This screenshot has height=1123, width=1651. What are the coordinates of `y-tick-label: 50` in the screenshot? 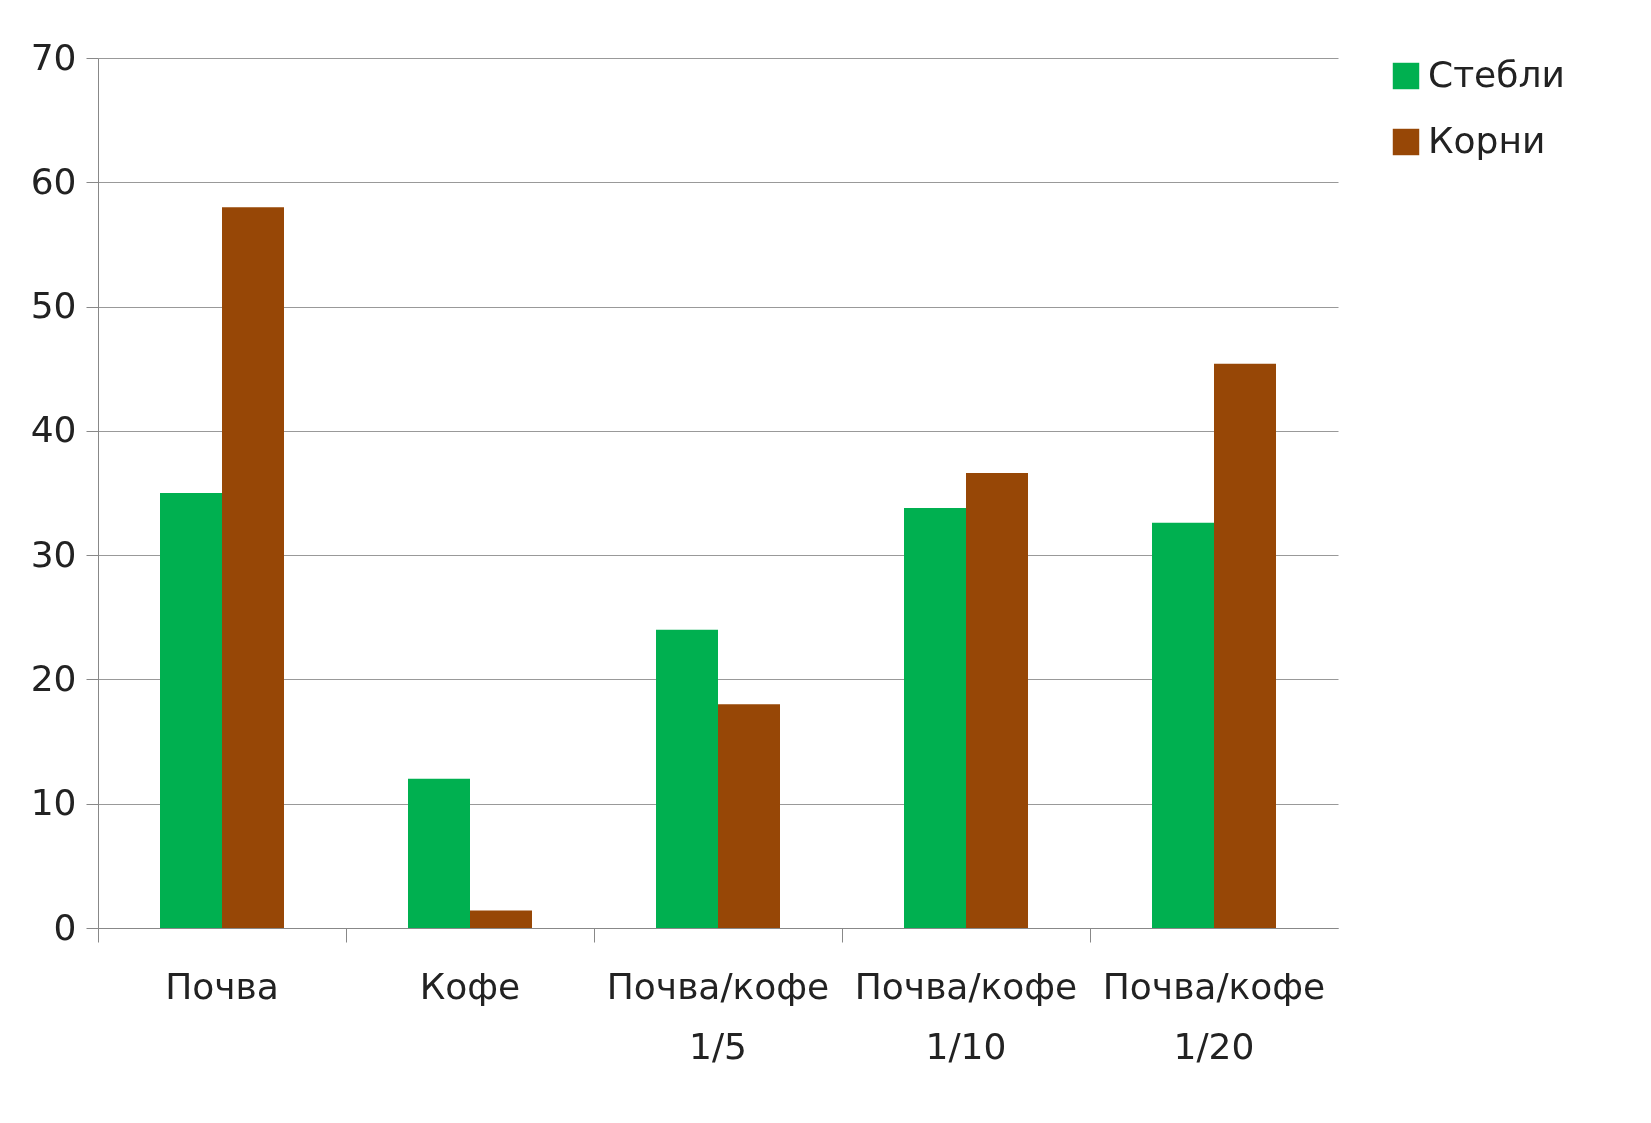 It's located at (53, 306).